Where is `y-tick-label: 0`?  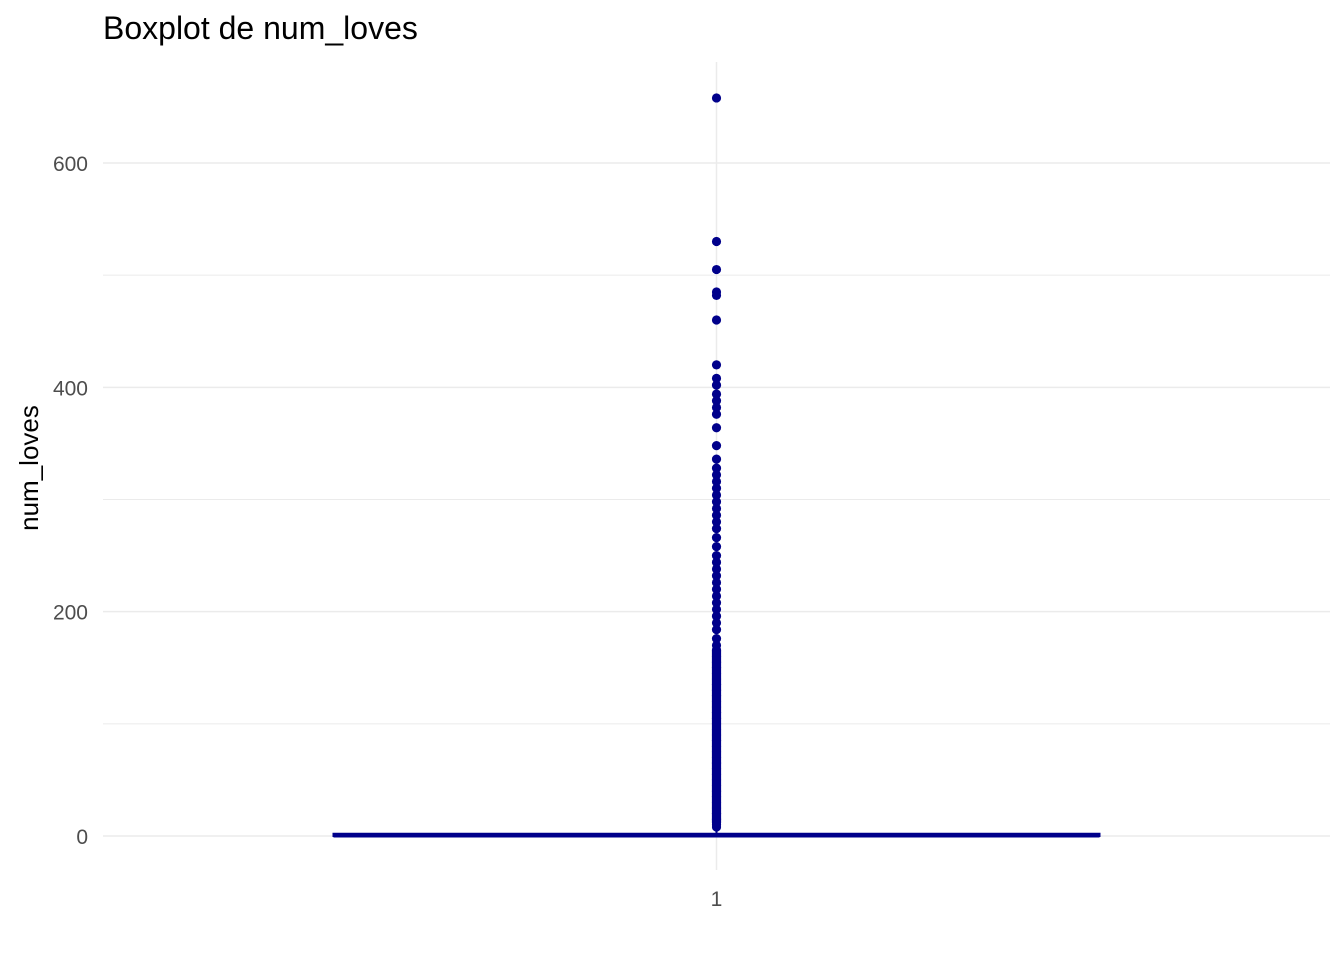
y-tick-label: 0 is located at coordinates (82, 837).